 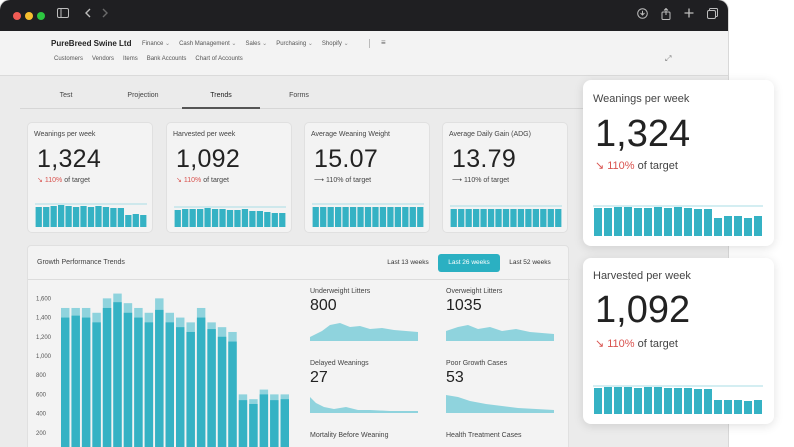 What do you see at coordinates (63, 13) in the screenshot?
I see `sidebar-icon` at bounding box center [63, 13].